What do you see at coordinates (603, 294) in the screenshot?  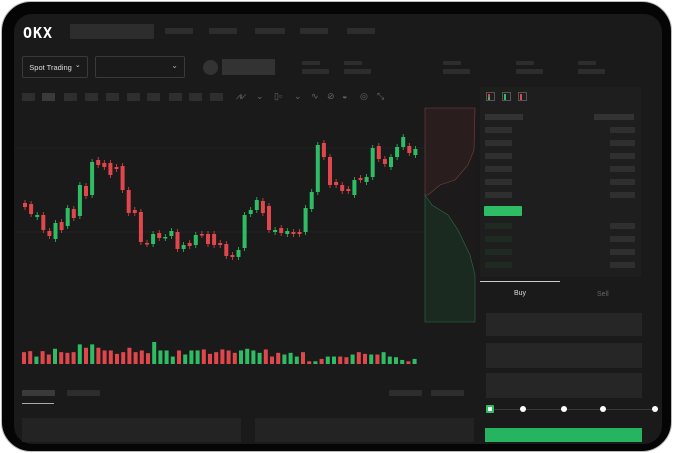 I see `tab-sell: Sell` at bounding box center [603, 294].